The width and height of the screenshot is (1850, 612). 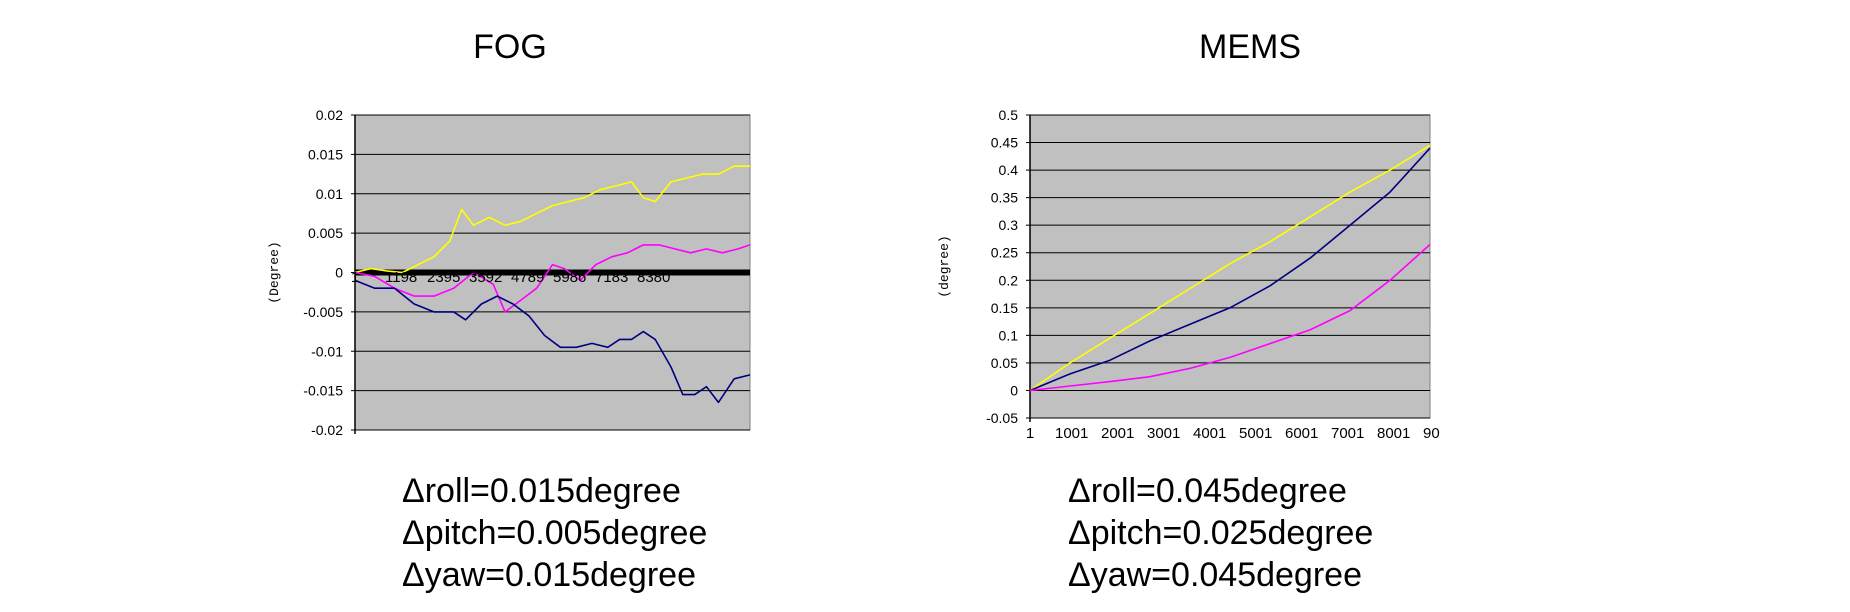 What do you see at coordinates (1004, 198) in the screenshot?
I see `mems-ytick-label: 0.35` at bounding box center [1004, 198].